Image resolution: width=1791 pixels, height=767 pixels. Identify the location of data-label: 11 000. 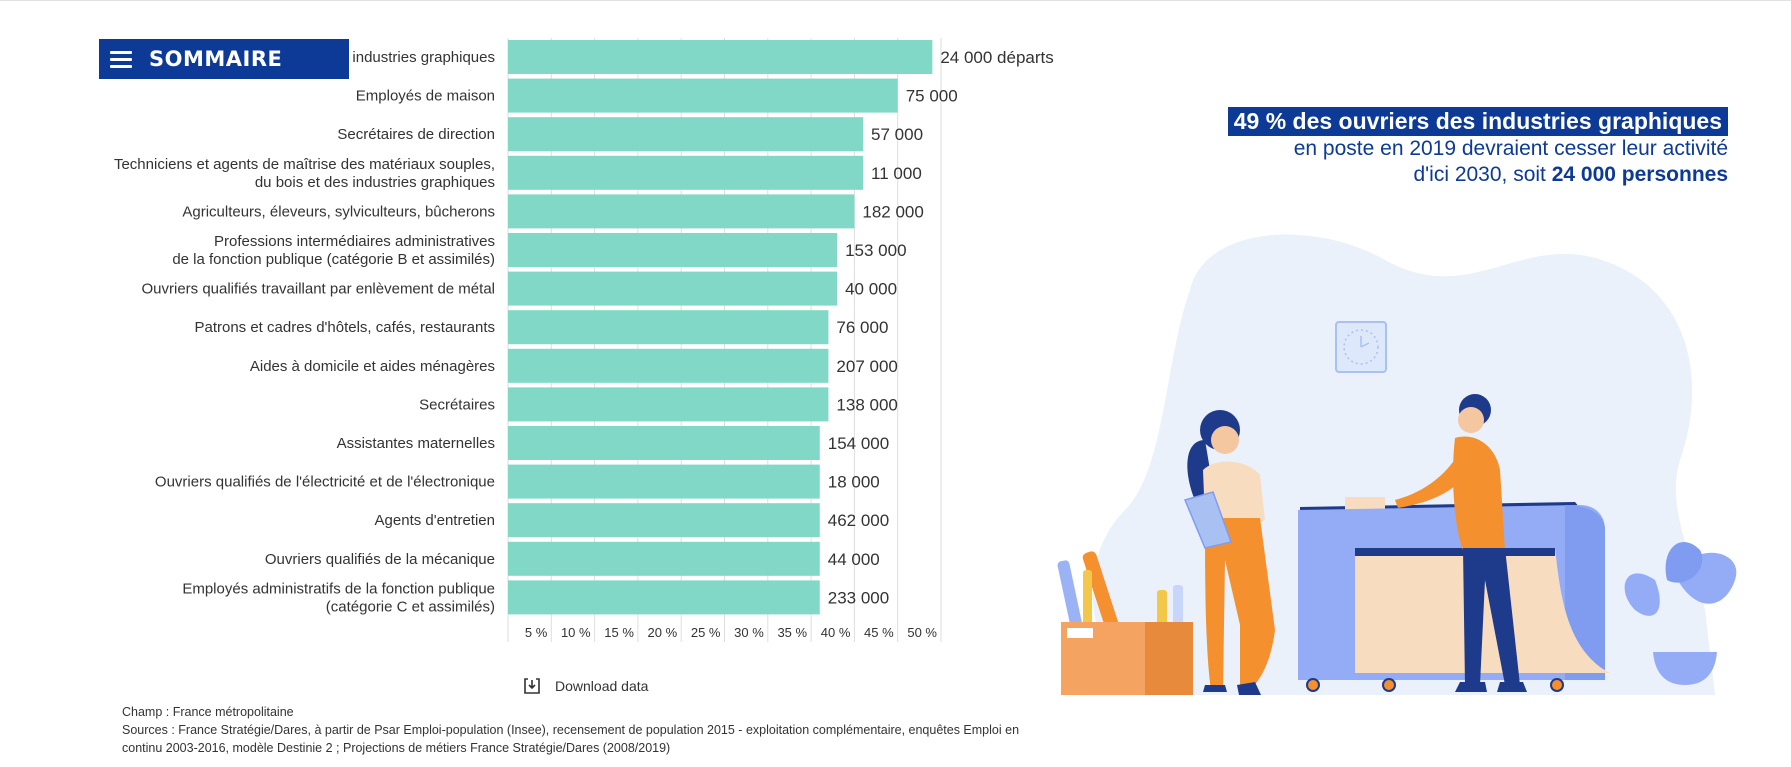
(896, 173).